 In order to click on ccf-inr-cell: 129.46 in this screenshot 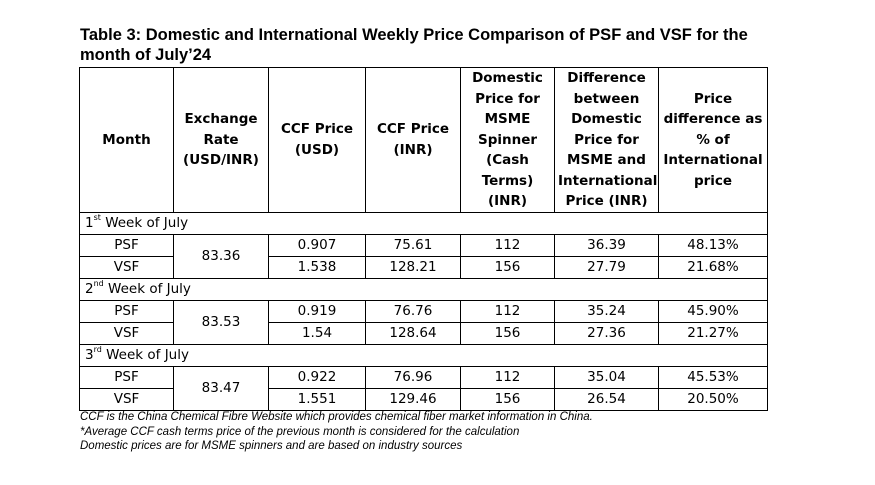, I will do `click(413, 399)`.